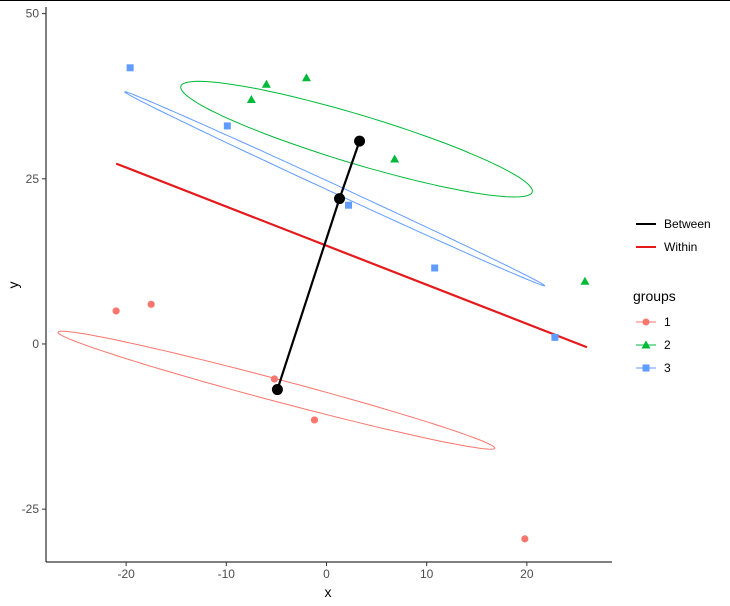 The image size is (730, 606). What do you see at coordinates (673, 235) in the screenshot?
I see `line-legend: Between Within` at bounding box center [673, 235].